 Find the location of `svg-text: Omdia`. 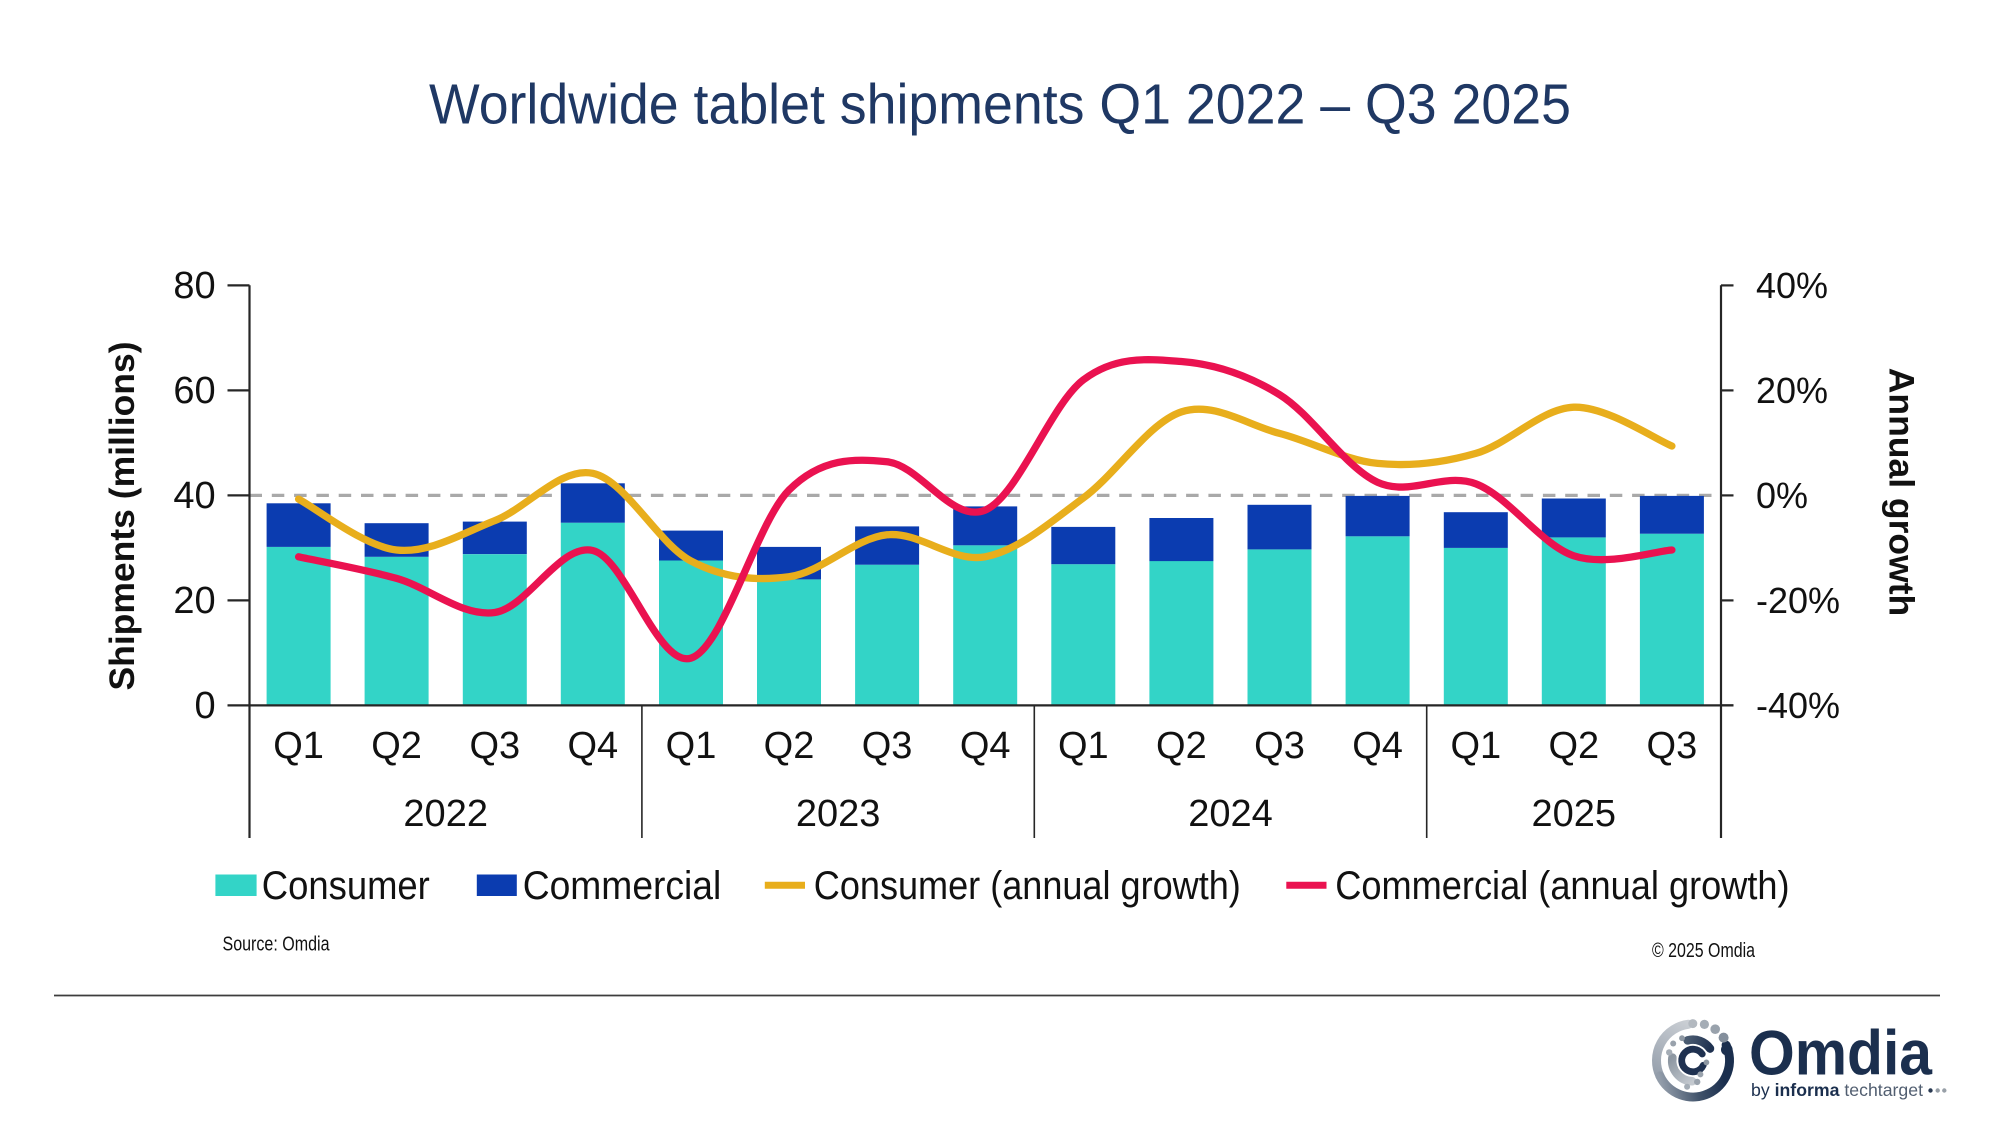

svg-text: Omdia is located at coordinates (1841, 1054).